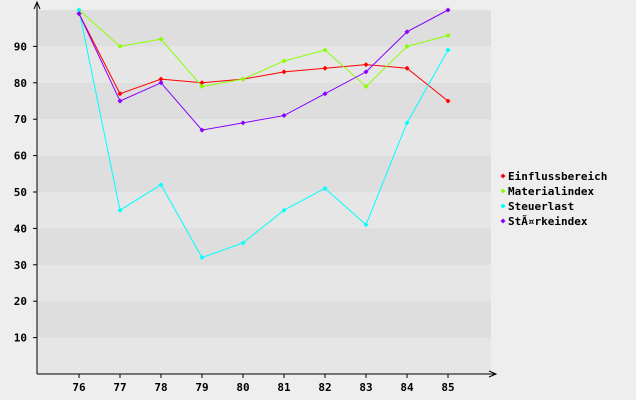 Image resolution: width=636 pixels, height=400 pixels. I want to click on x-tick-label: 84, so click(407, 387).